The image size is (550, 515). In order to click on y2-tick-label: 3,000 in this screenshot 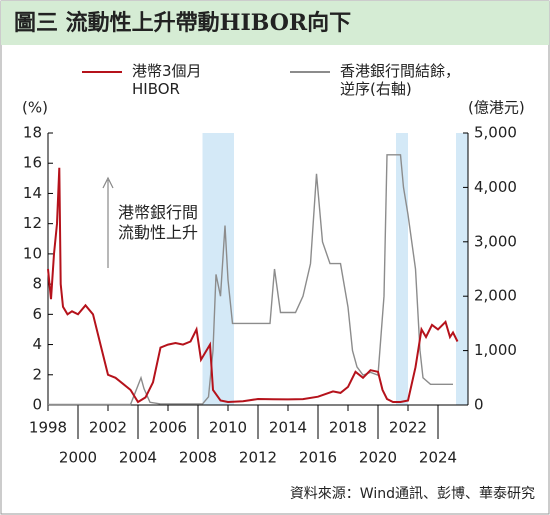, I will do `click(495, 241)`.